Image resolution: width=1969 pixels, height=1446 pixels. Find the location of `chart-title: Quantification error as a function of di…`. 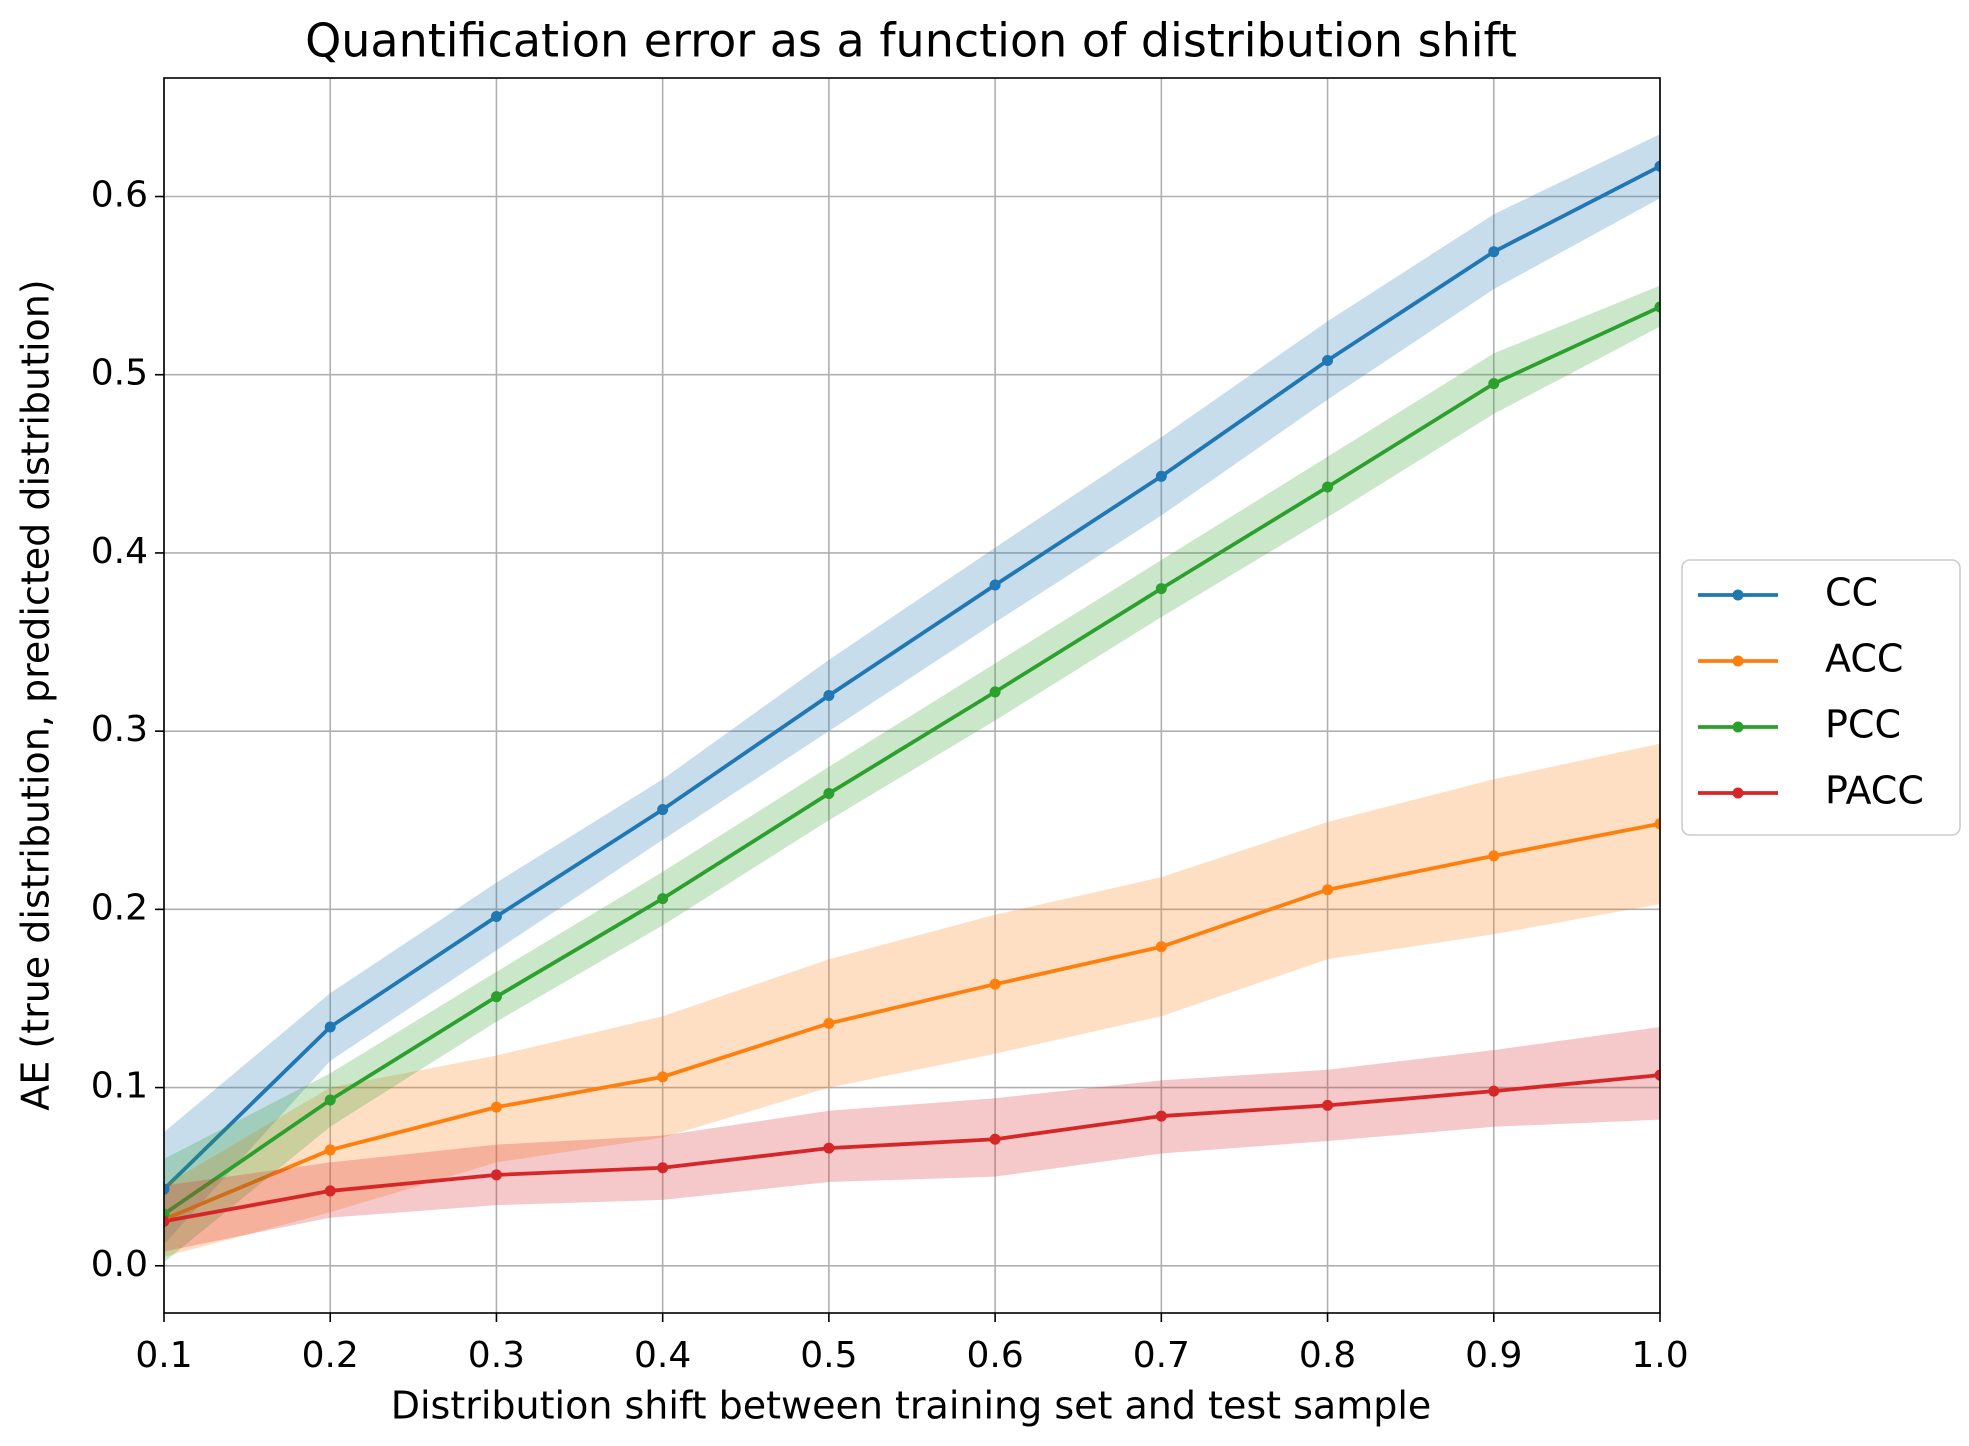

chart-title: Quantification error as a function of di… is located at coordinates (911, 41).